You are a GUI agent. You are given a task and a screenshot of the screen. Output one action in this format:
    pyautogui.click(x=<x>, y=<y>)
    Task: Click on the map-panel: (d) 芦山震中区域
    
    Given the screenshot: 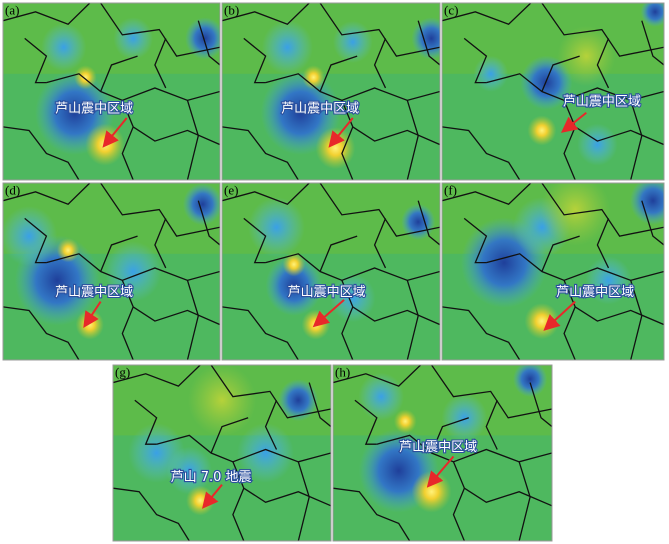 What is the action you would take?
    pyautogui.click(x=111, y=271)
    